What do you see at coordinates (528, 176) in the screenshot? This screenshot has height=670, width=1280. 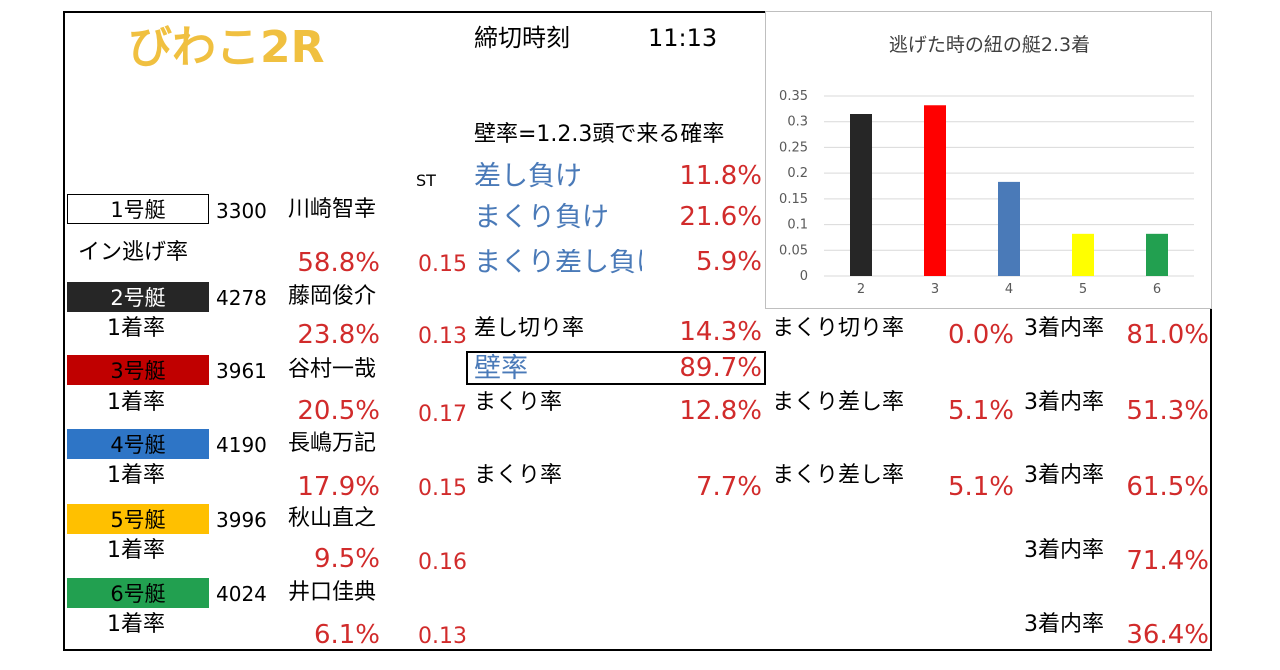 I see `wall-item-label-0: 差し負け` at bounding box center [528, 176].